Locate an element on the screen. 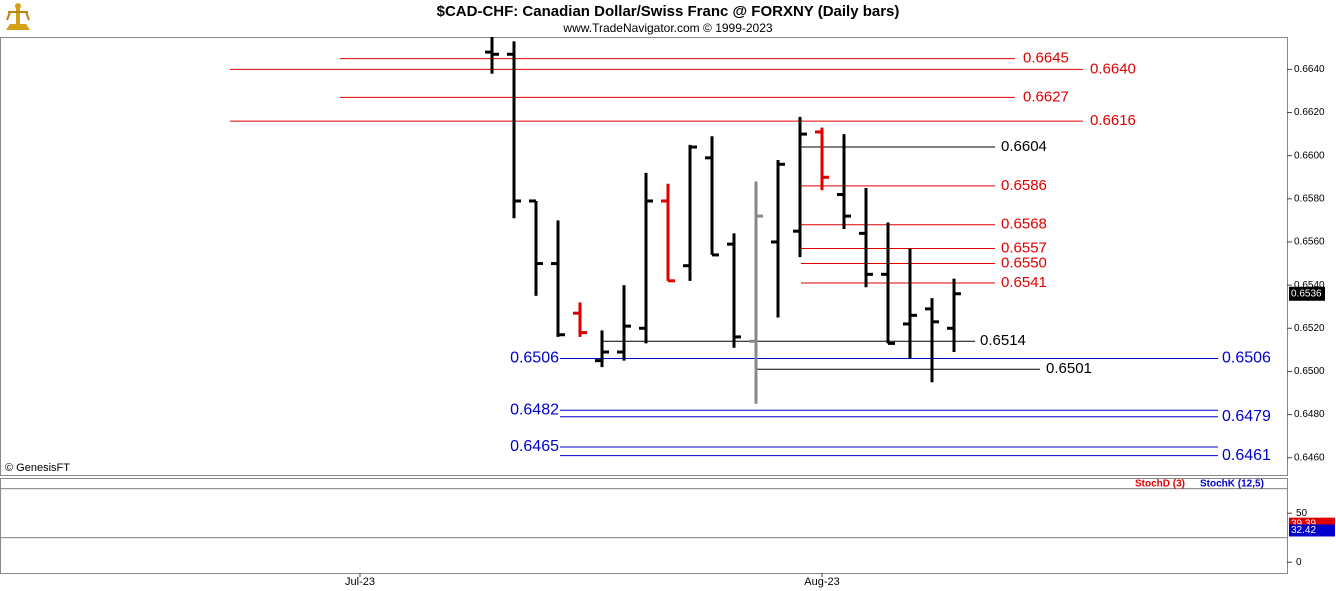  logo is located at coordinates (18, 16).